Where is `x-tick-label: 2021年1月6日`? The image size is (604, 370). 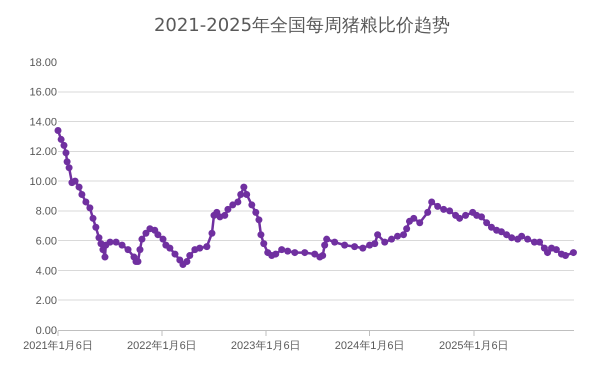 x-tick-label: 2021年1月6日 is located at coordinates (58, 346).